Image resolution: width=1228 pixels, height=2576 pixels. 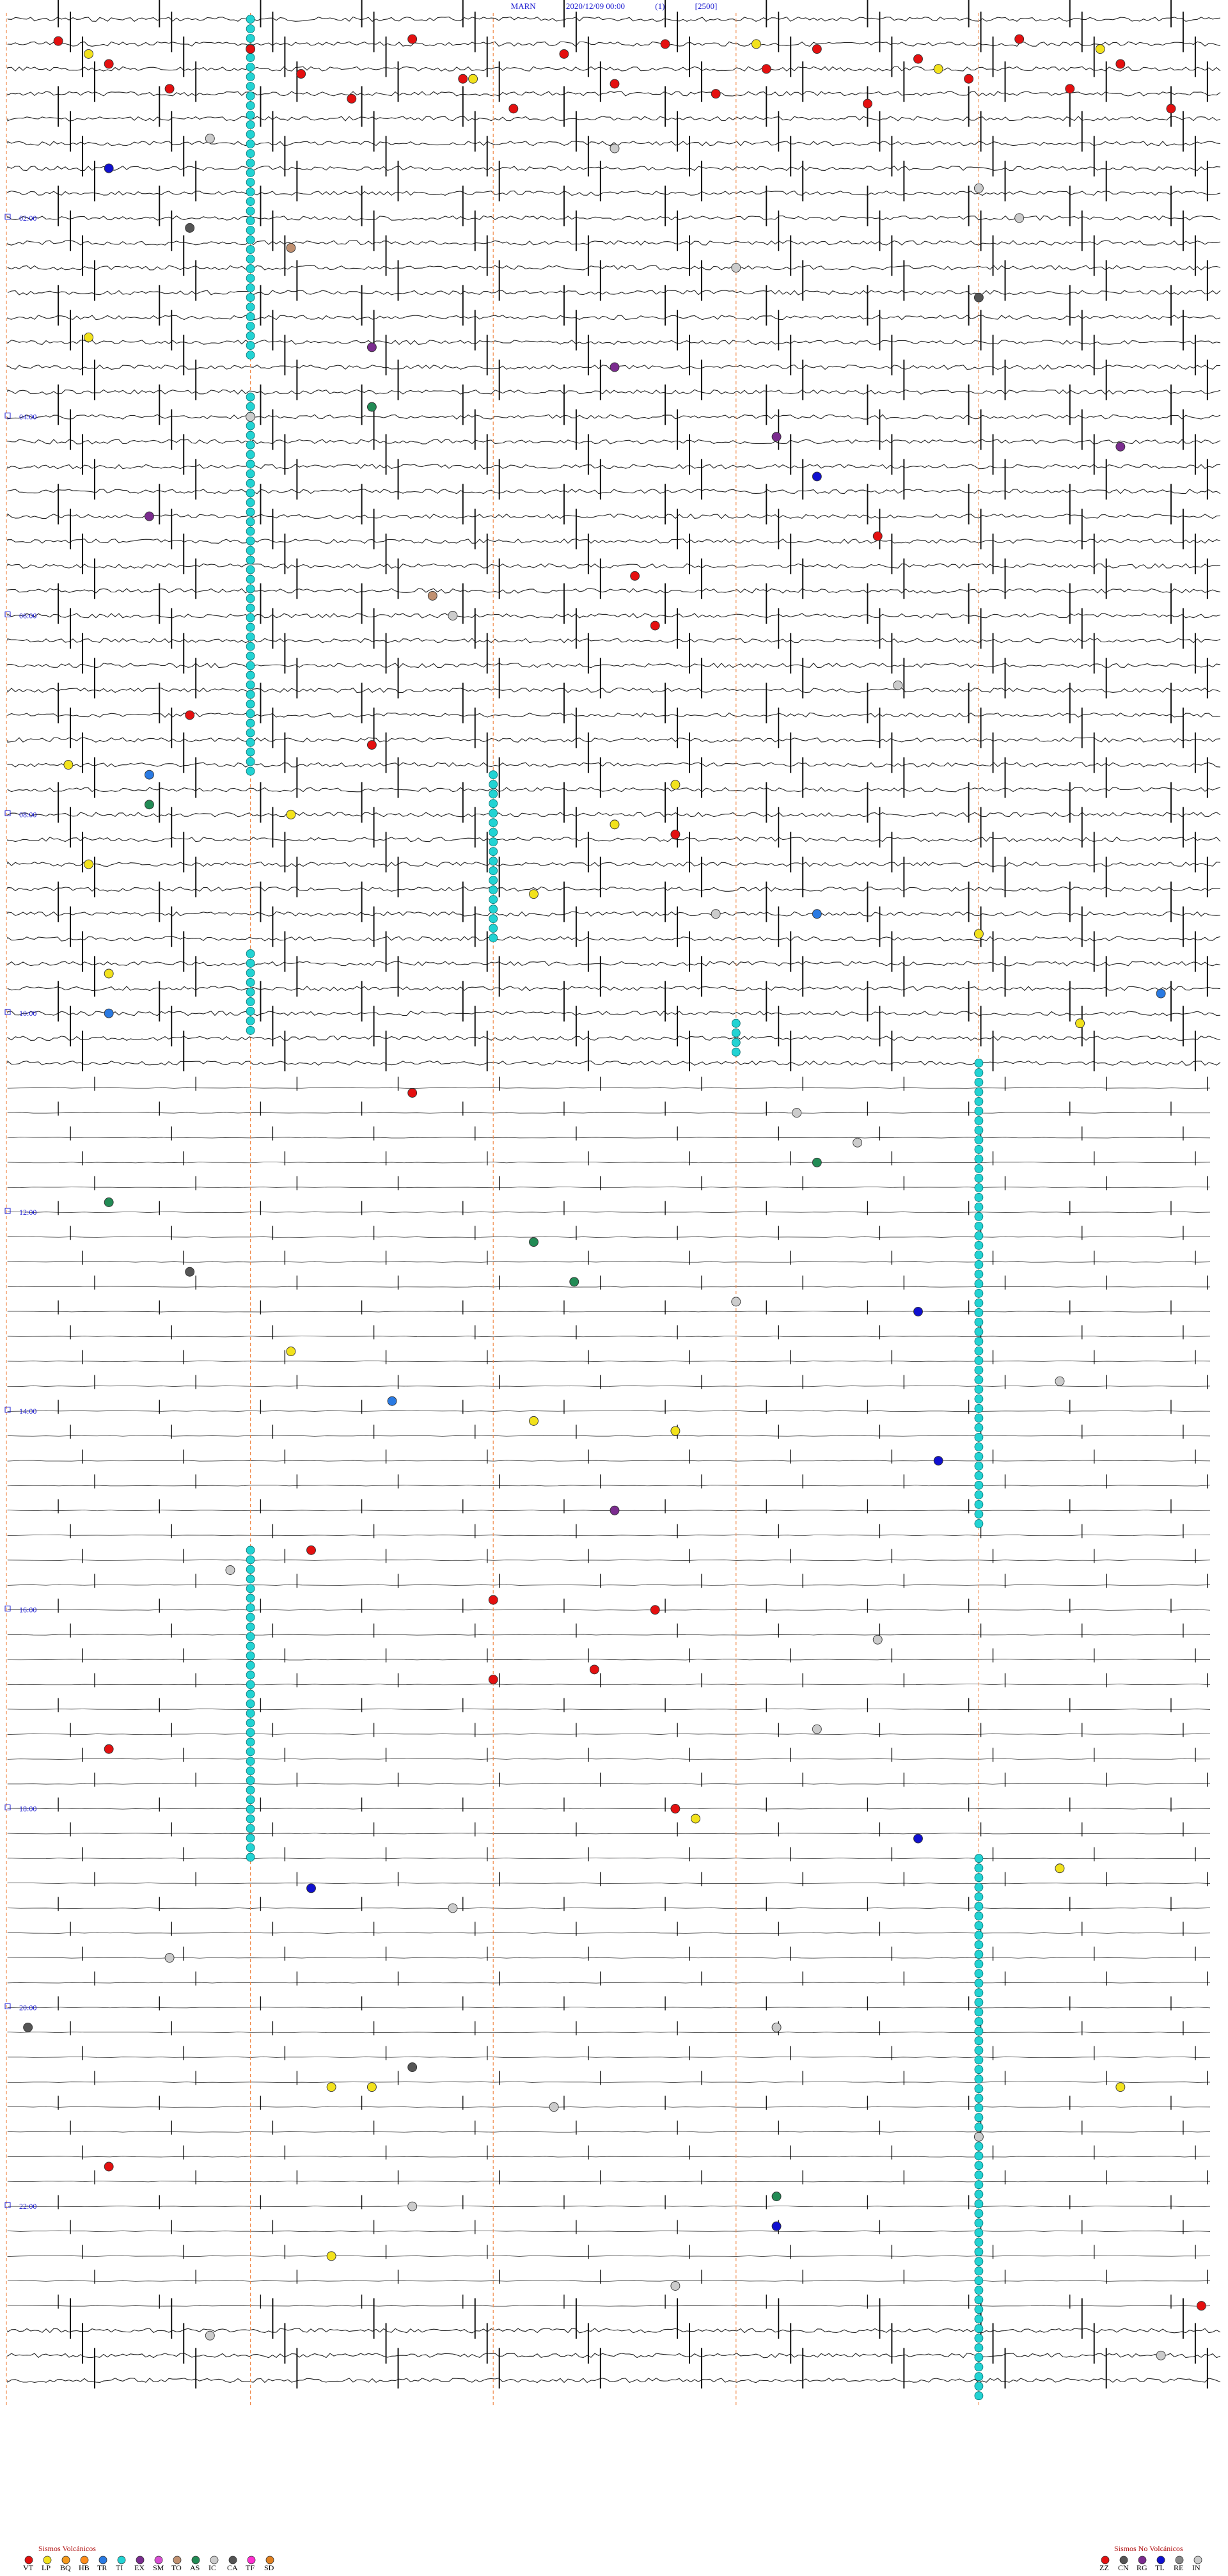 What do you see at coordinates (176, 2567) in the screenshot?
I see `legend-code: TO` at bounding box center [176, 2567].